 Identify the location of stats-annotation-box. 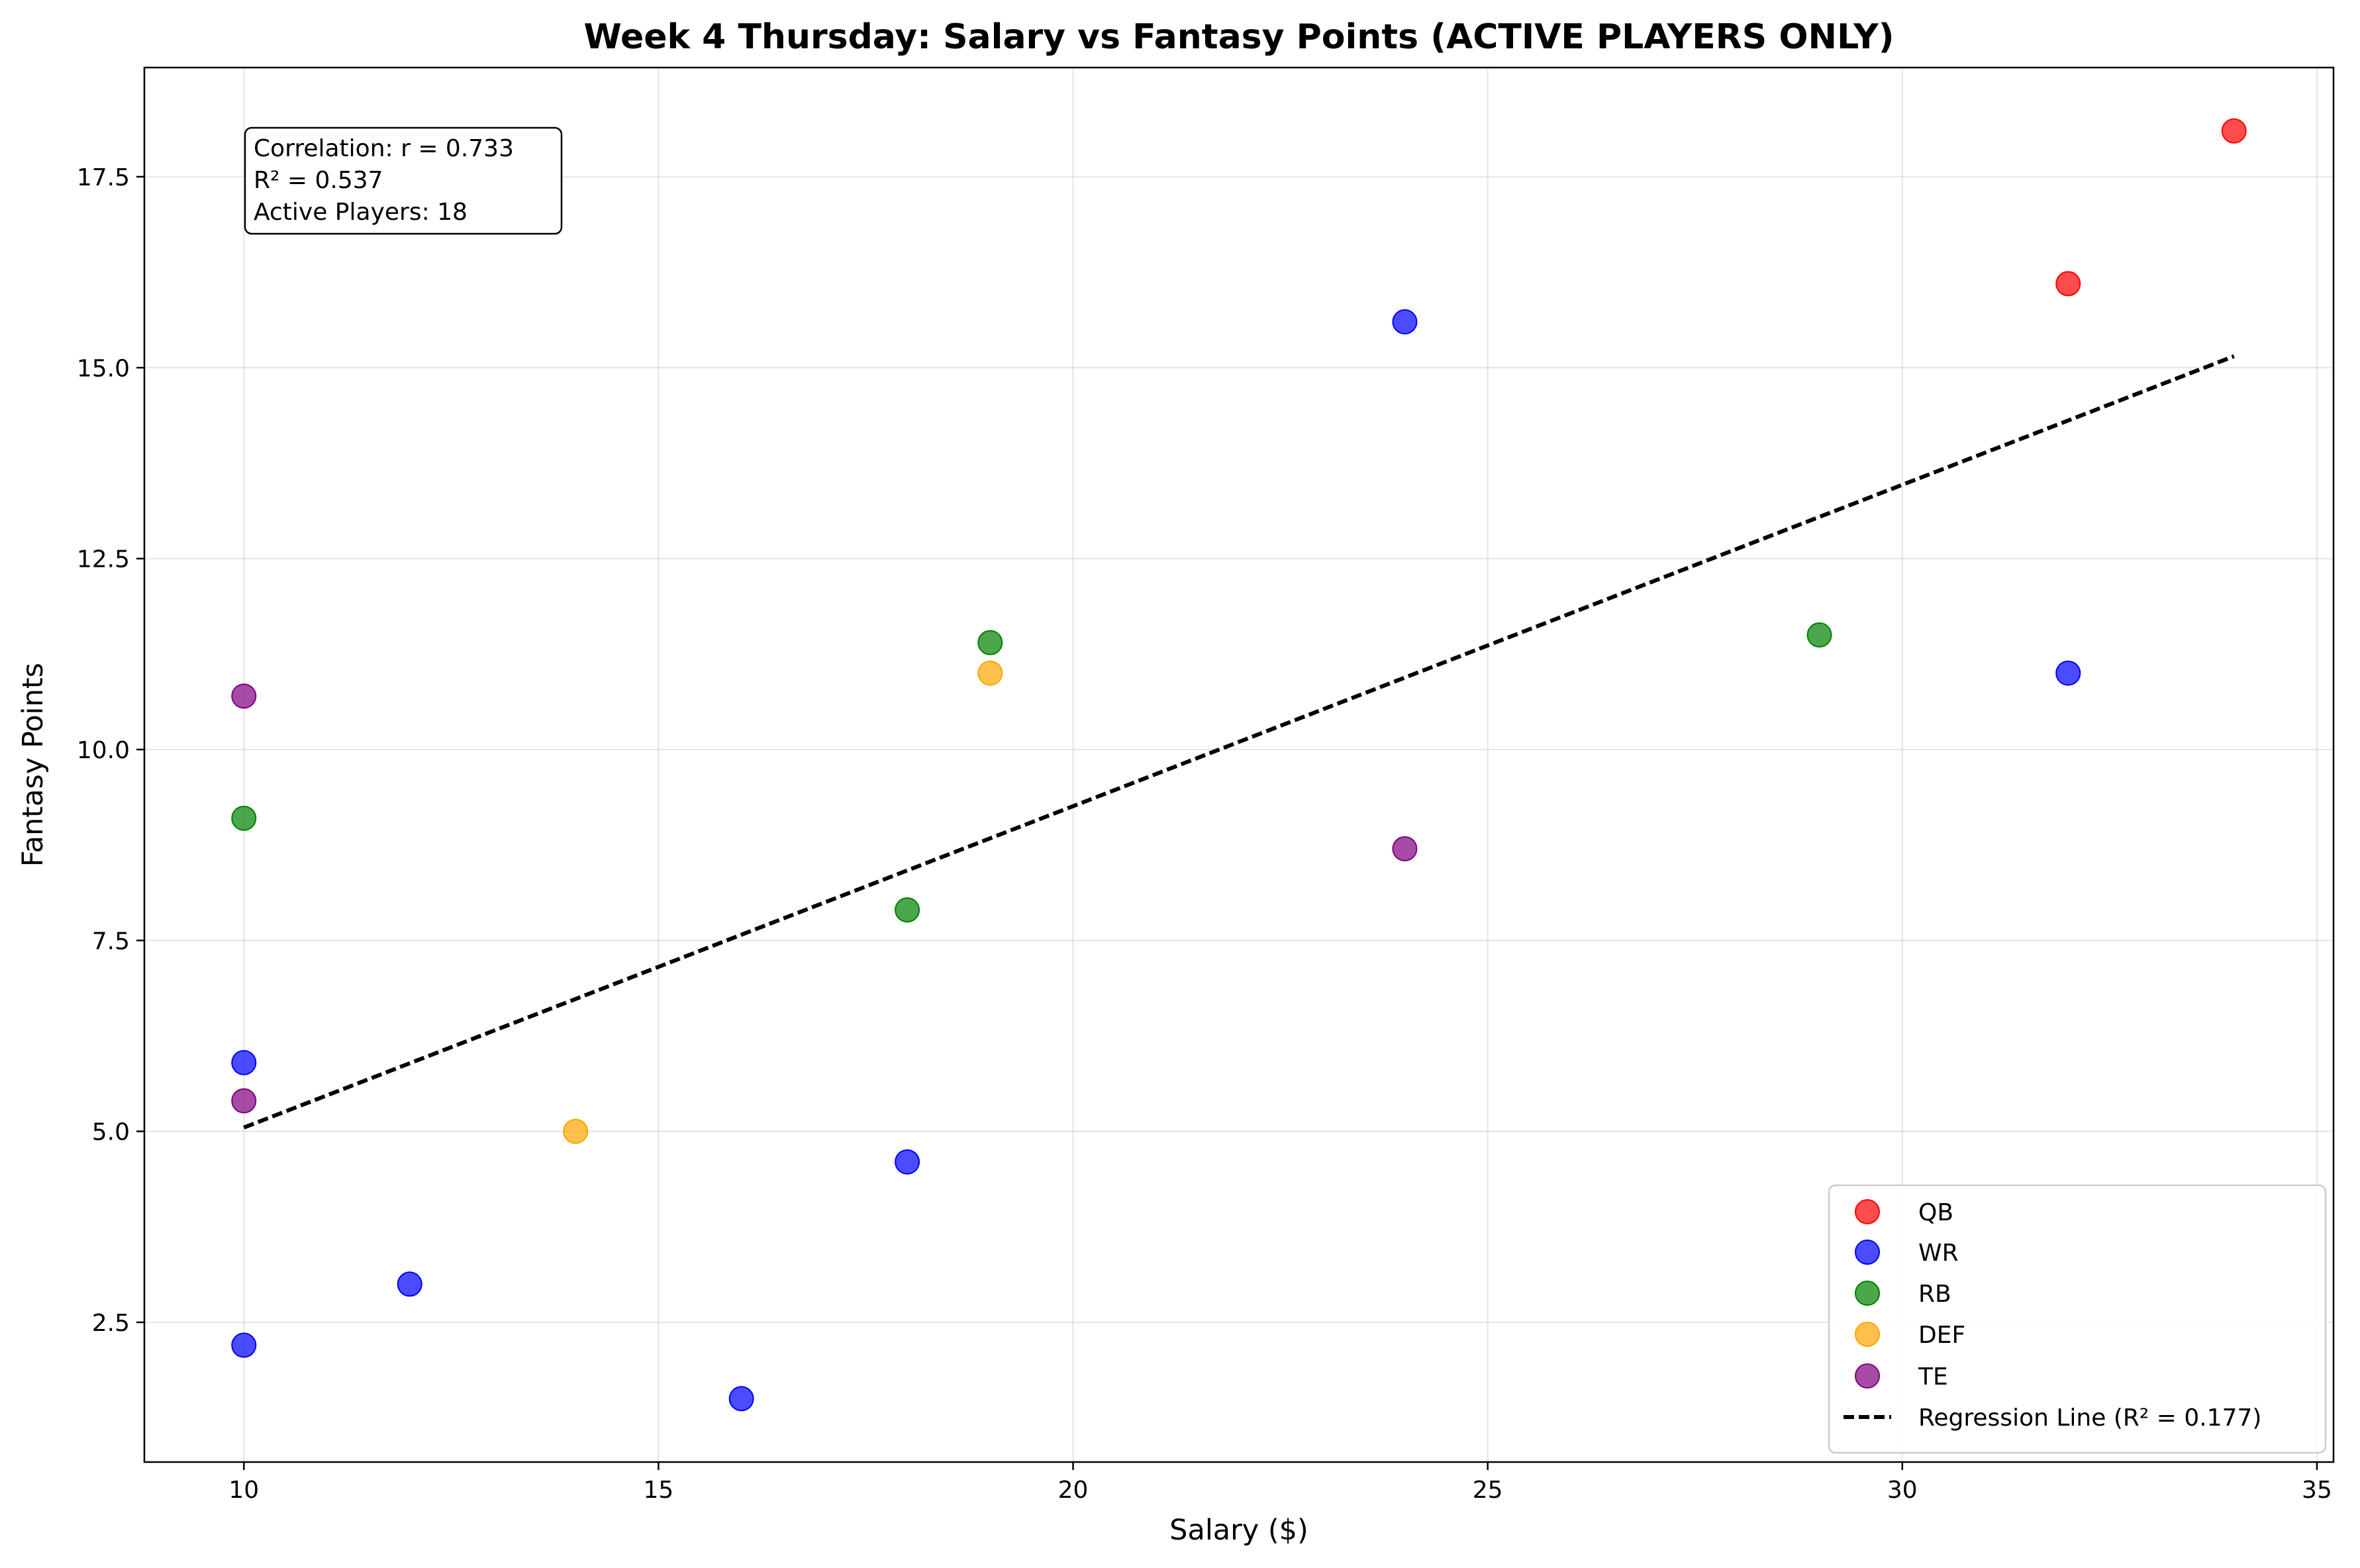
(403, 180).